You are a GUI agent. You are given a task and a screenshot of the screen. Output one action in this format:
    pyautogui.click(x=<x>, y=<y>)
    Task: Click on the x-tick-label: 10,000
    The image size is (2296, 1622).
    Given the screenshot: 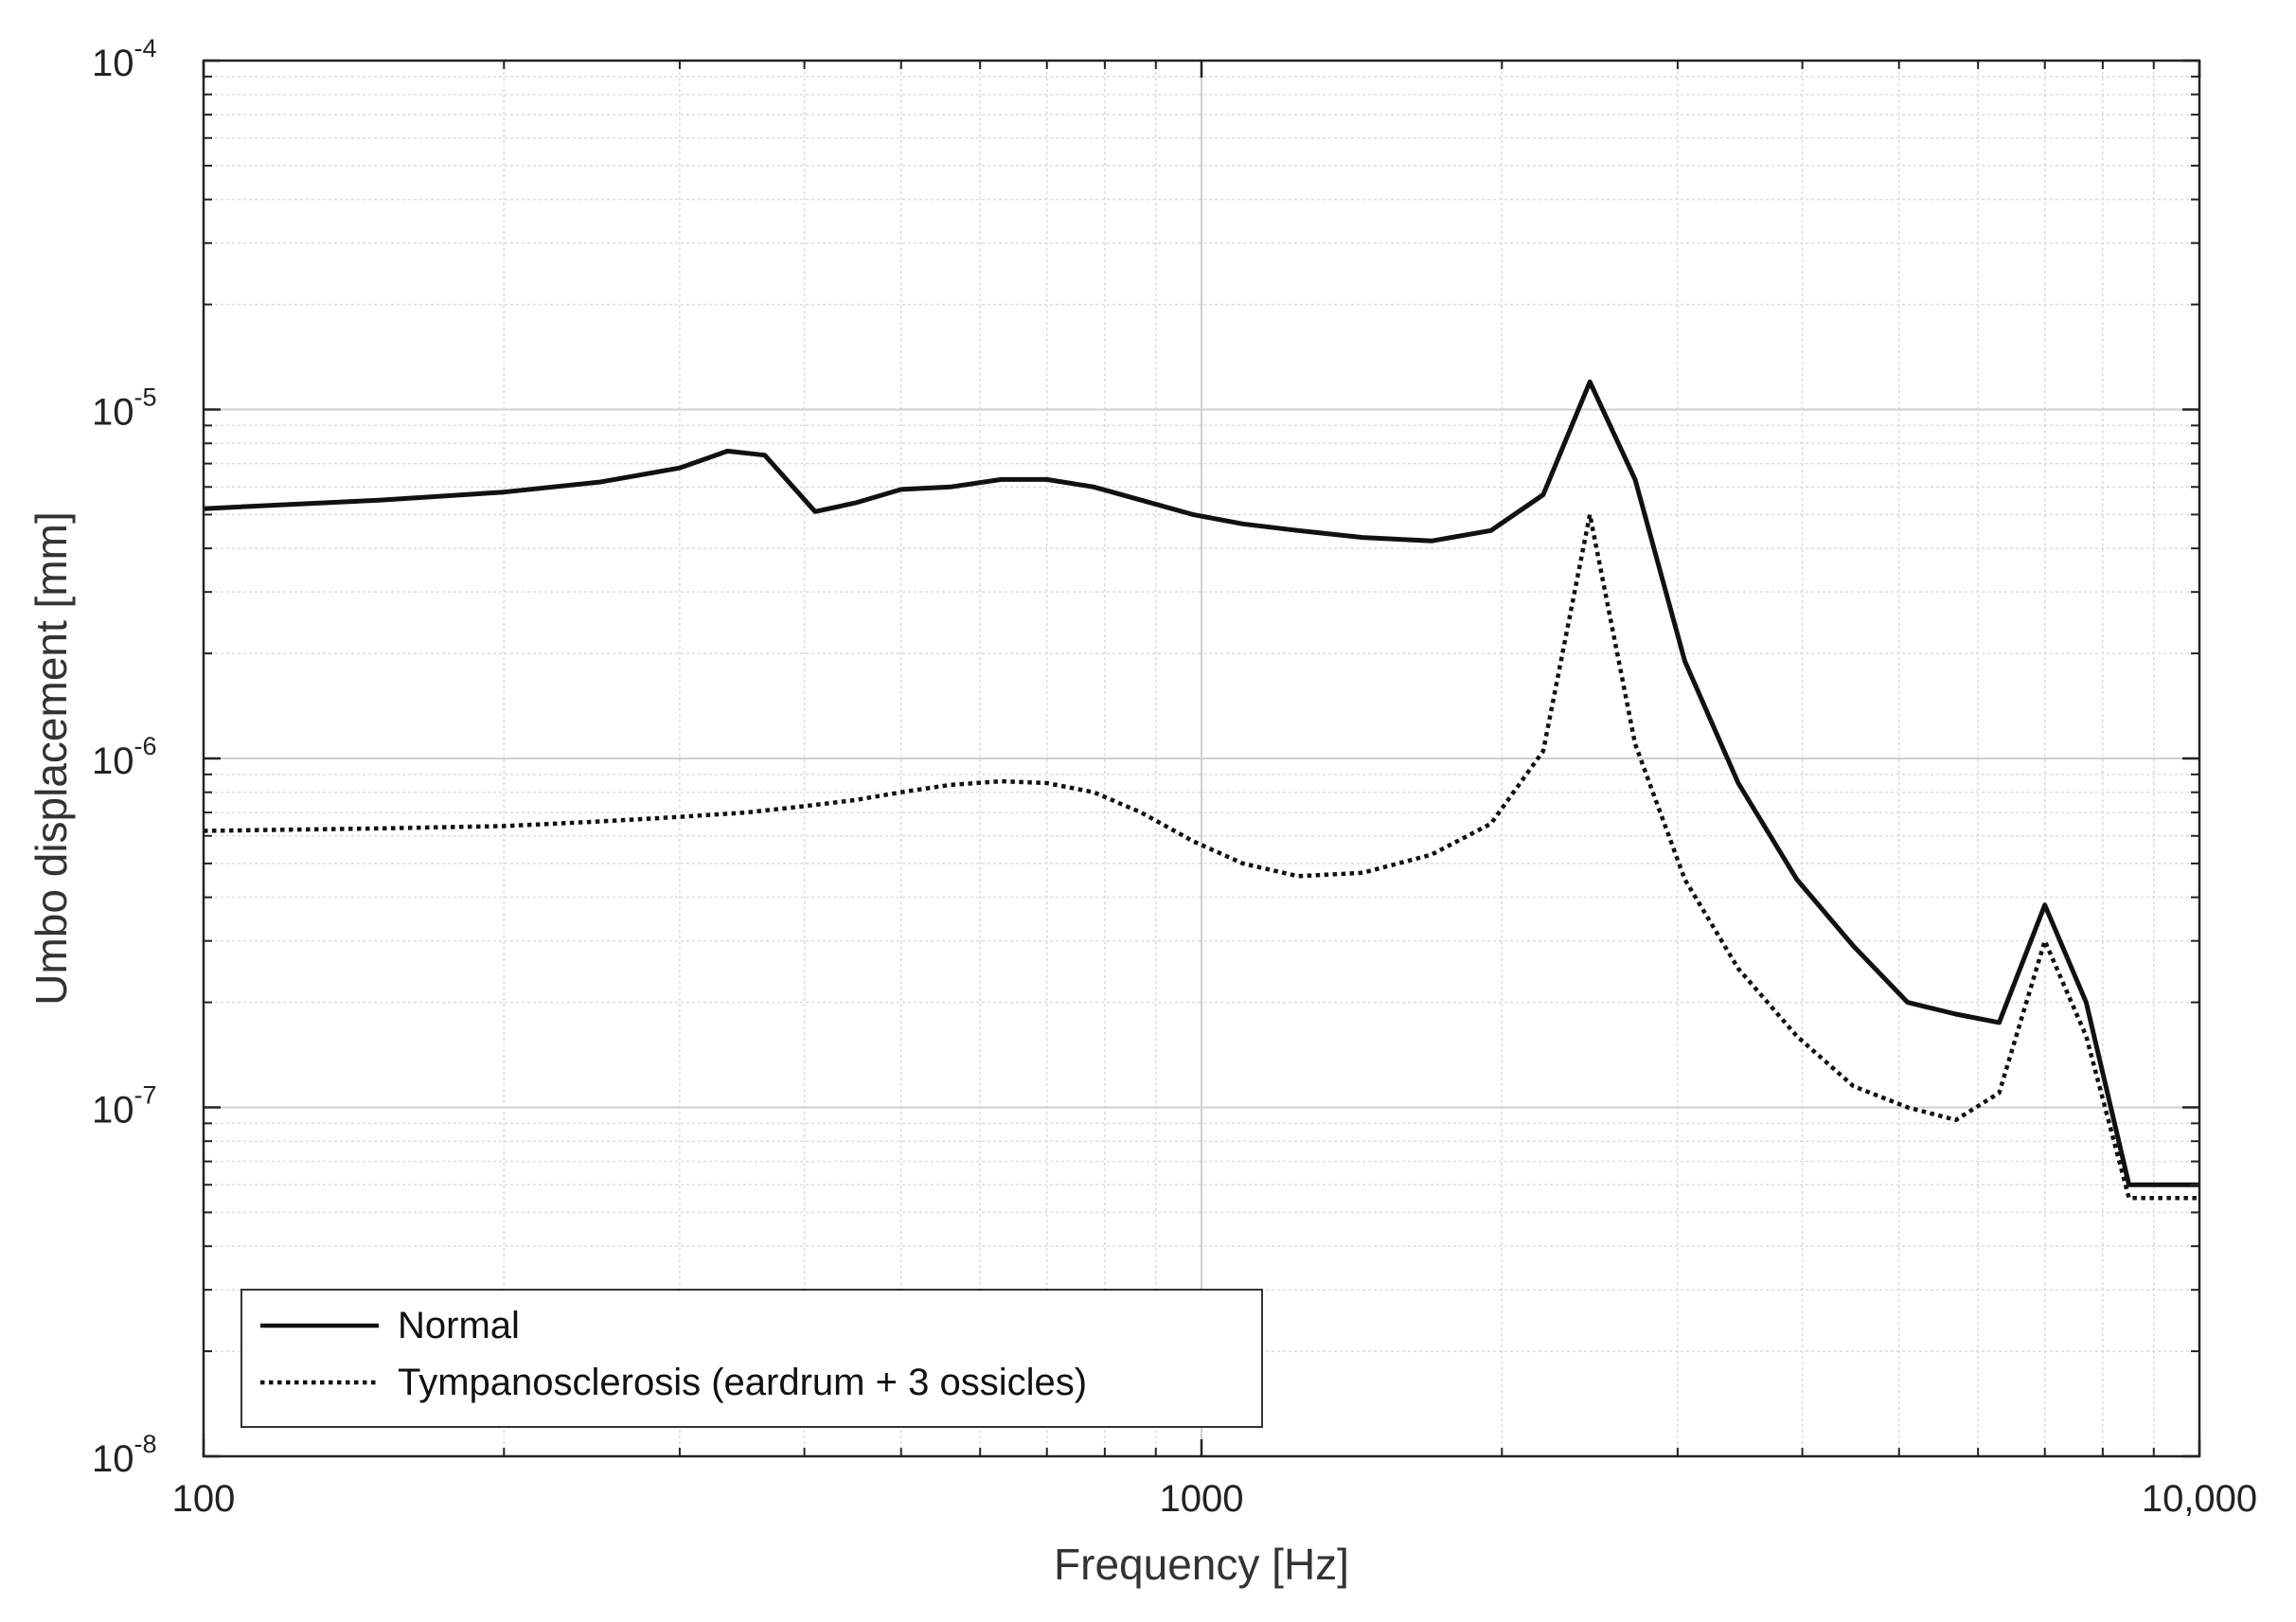 What is the action you would take?
    pyautogui.click(x=2199, y=1499)
    